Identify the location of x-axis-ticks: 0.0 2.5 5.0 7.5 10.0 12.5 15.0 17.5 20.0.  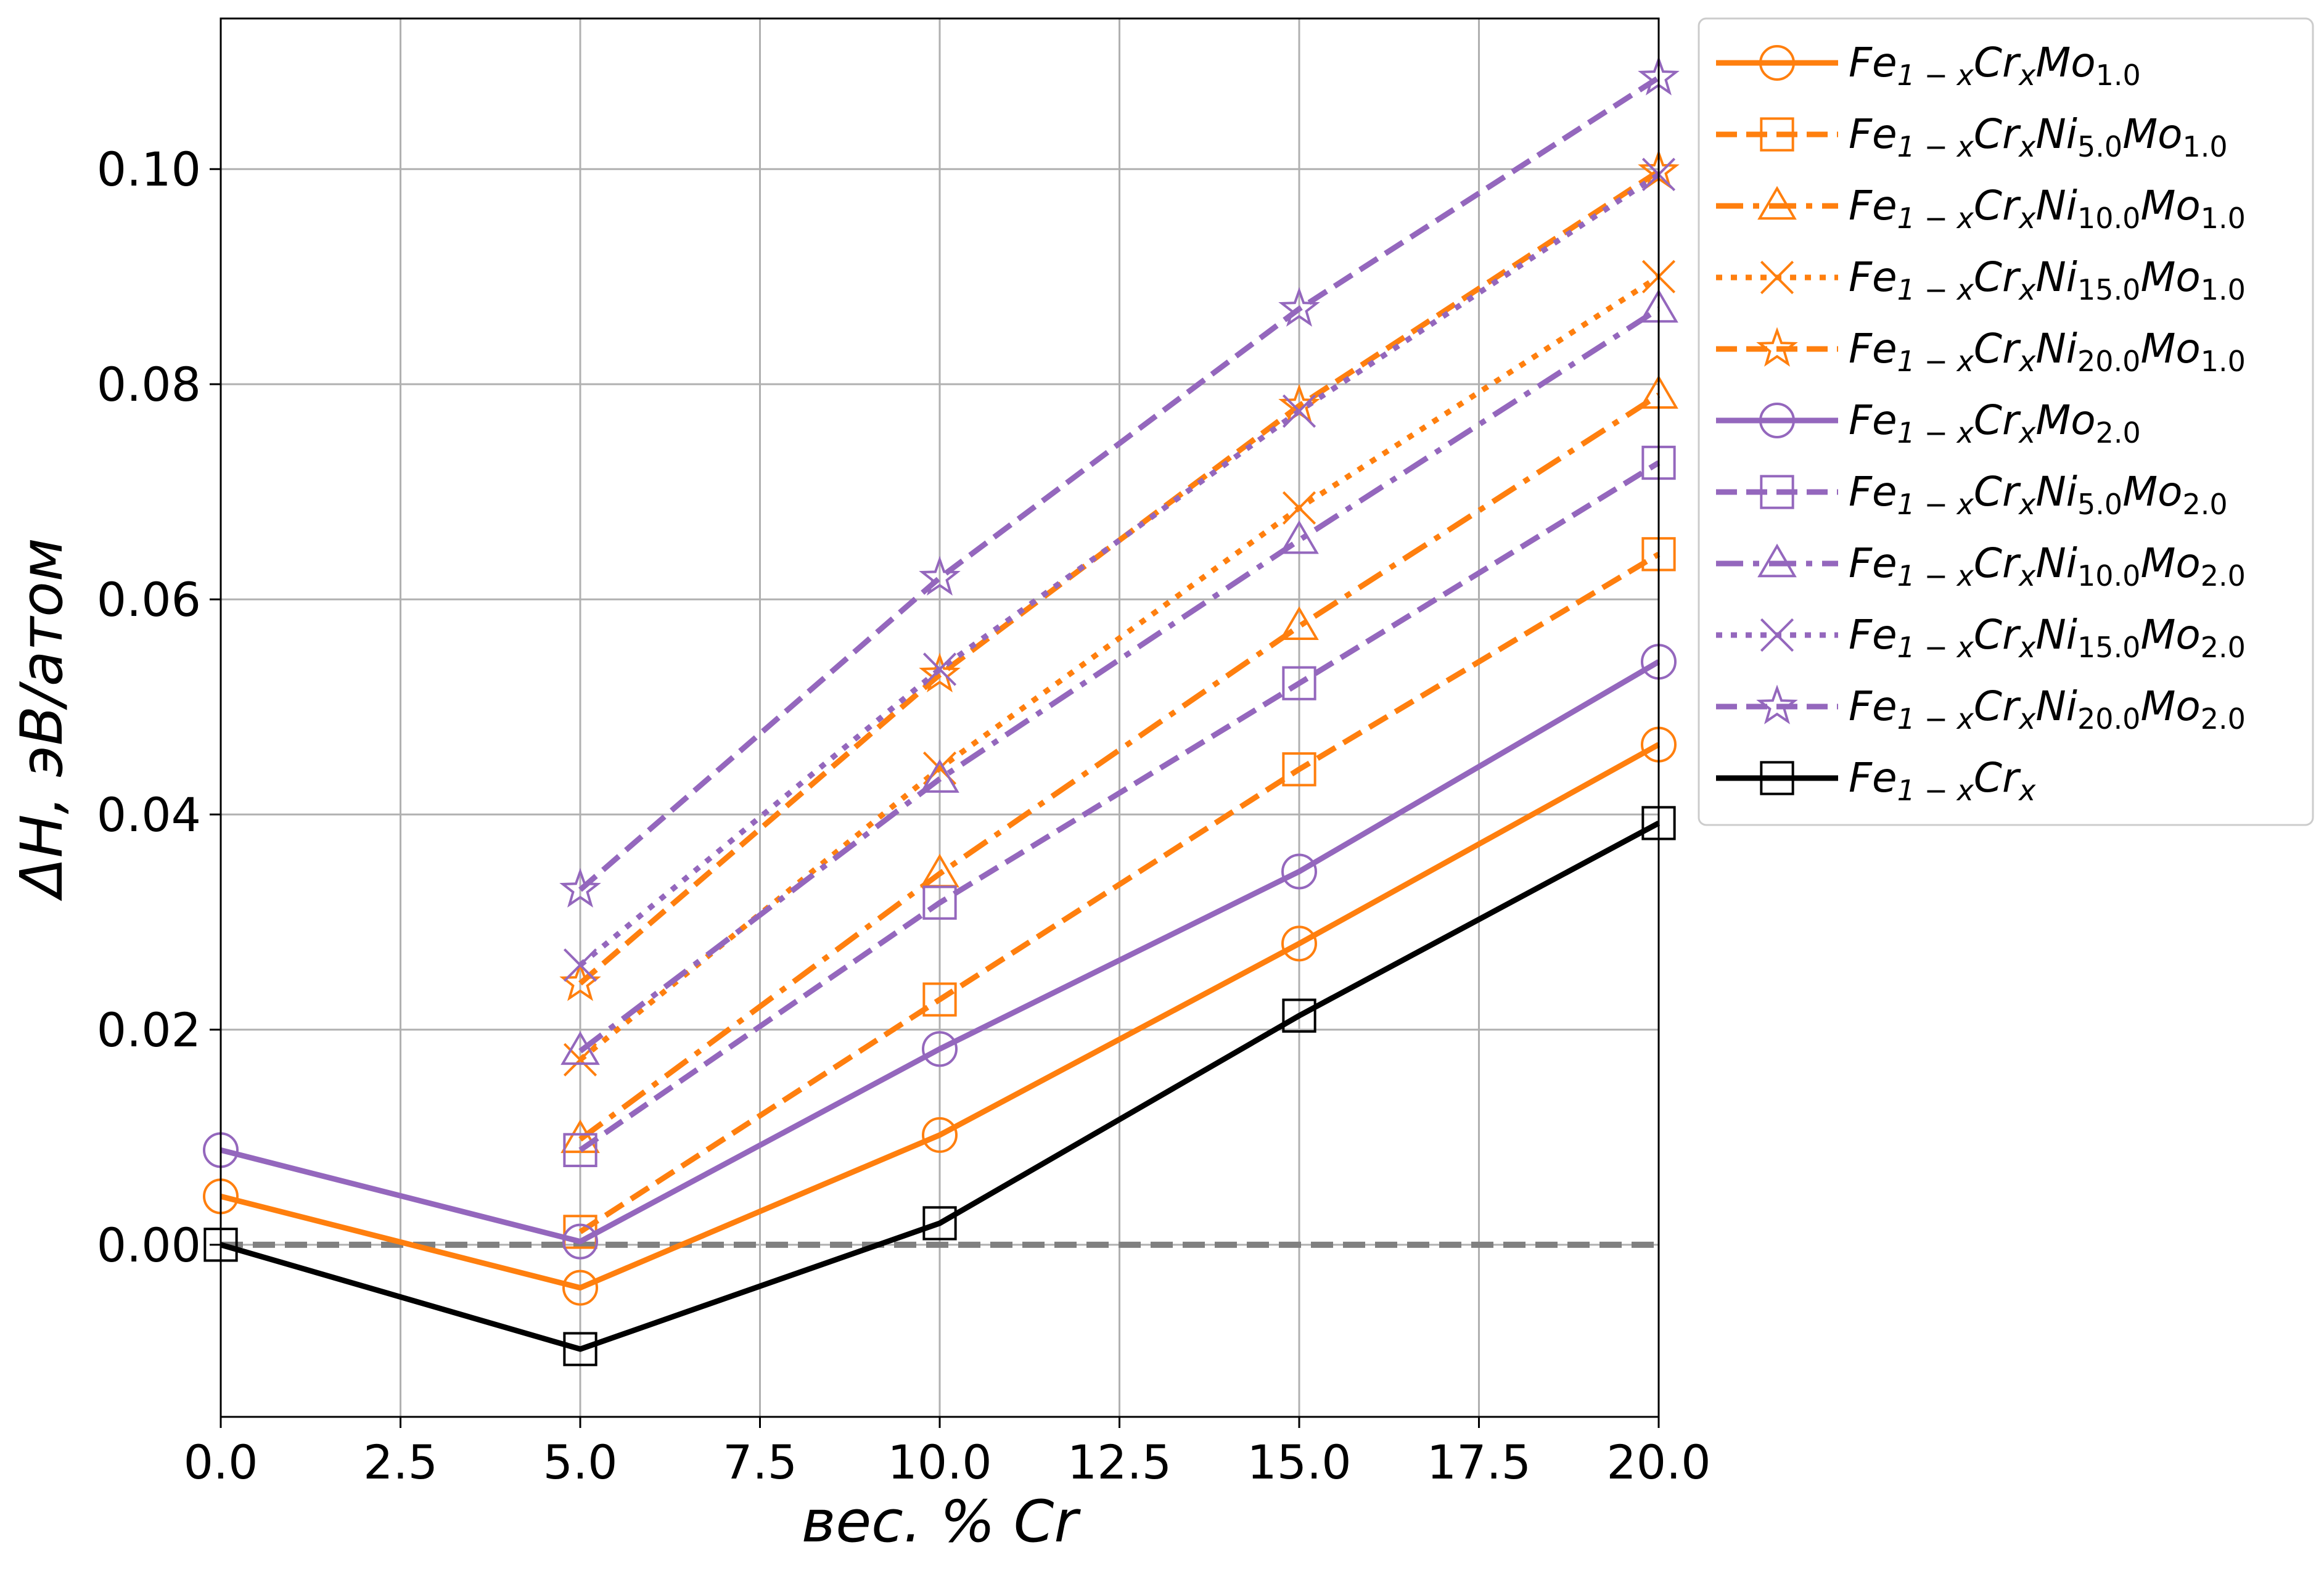
(947, 1453).